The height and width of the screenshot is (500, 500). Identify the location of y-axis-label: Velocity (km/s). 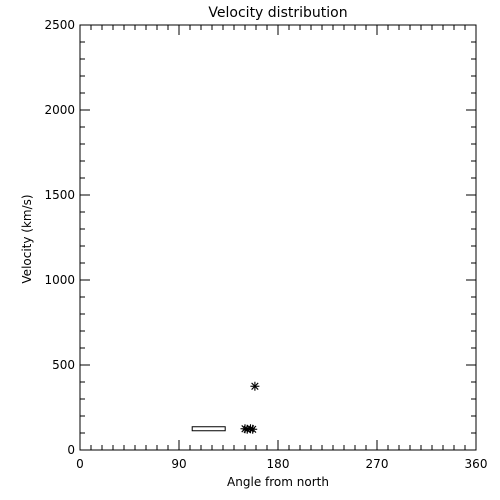
(27, 238).